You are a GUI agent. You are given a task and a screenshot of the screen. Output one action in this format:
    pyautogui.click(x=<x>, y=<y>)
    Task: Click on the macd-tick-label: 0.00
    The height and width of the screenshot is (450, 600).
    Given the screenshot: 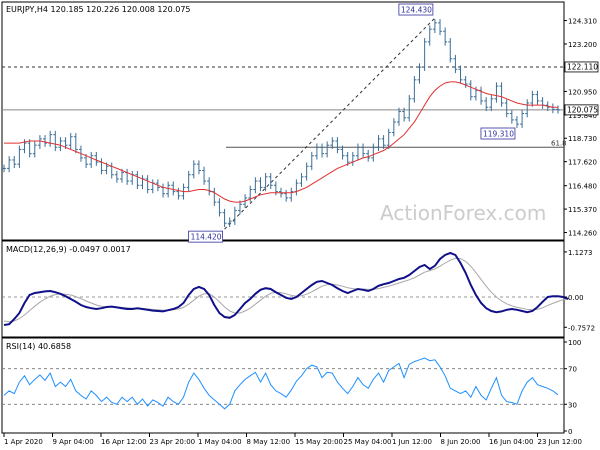 What is the action you would take?
    pyautogui.click(x=576, y=298)
    